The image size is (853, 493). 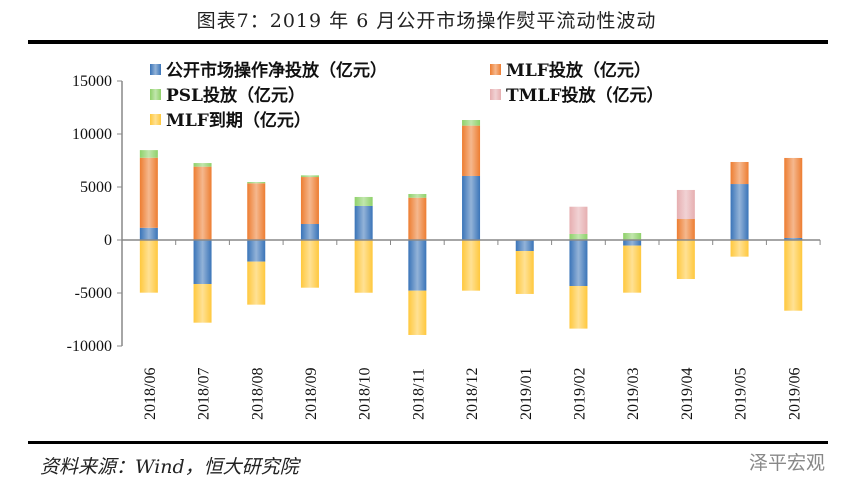 What do you see at coordinates (741, 394) in the screenshot?
I see `x-tick-label: 2019/05` at bounding box center [741, 394].